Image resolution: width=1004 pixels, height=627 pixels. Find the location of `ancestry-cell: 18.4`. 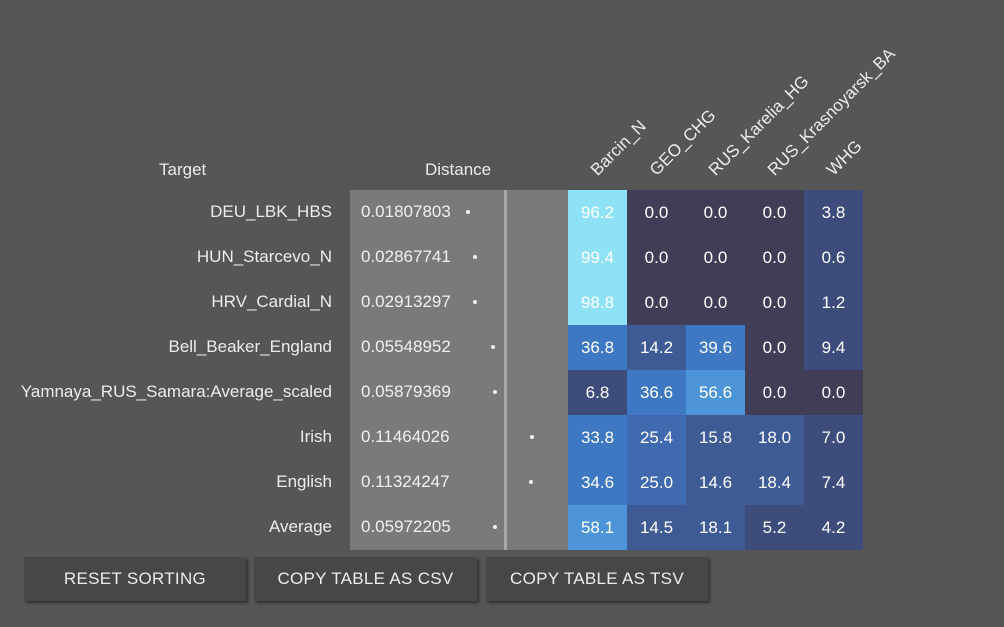

ancestry-cell: 18.4 is located at coordinates (774, 482).